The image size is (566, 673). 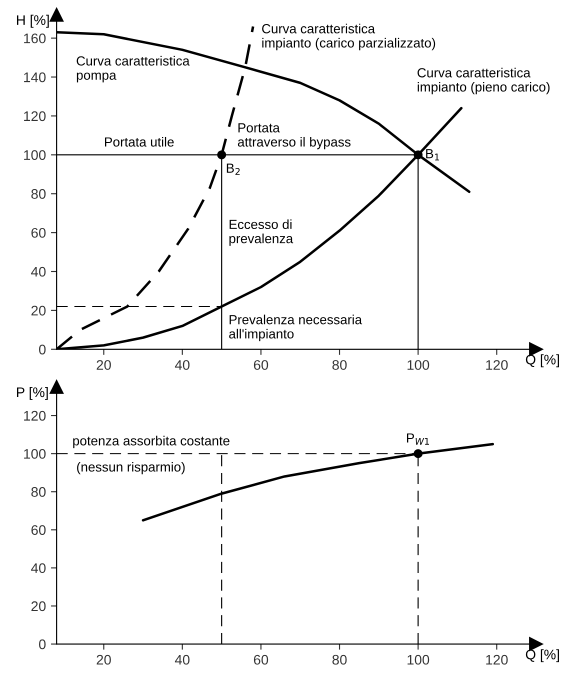 I want to click on annotation: Portata utile, so click(x=139, y=141).